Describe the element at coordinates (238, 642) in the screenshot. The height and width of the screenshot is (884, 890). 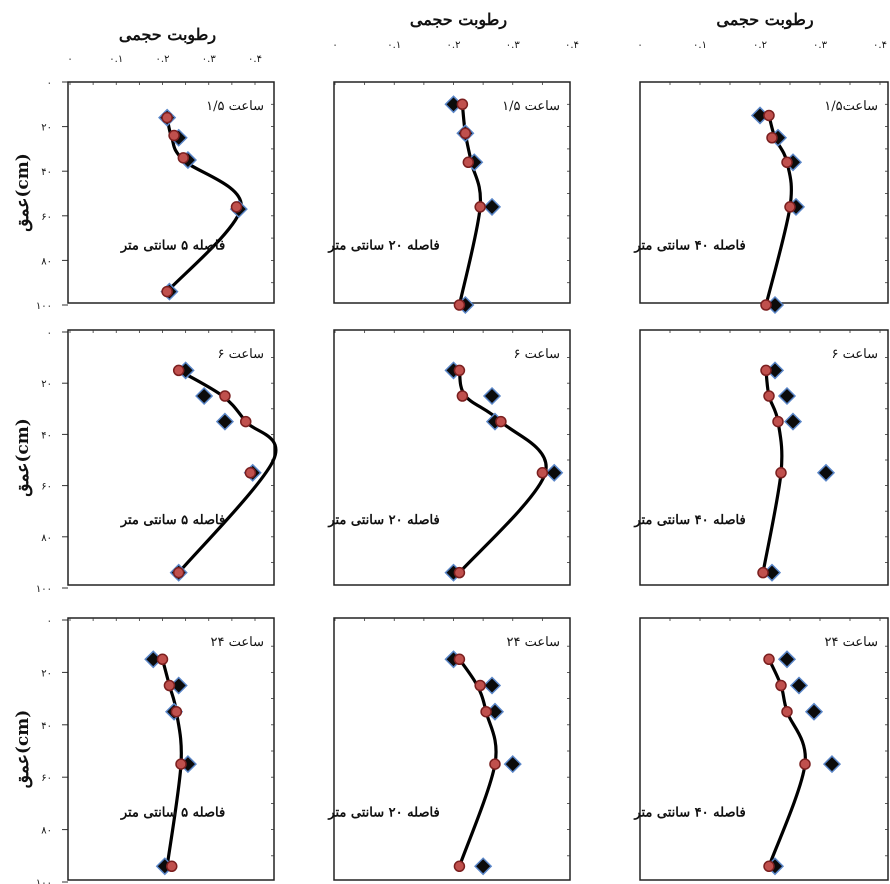
I see `time-label: ۲۴ ساعت` at that location.